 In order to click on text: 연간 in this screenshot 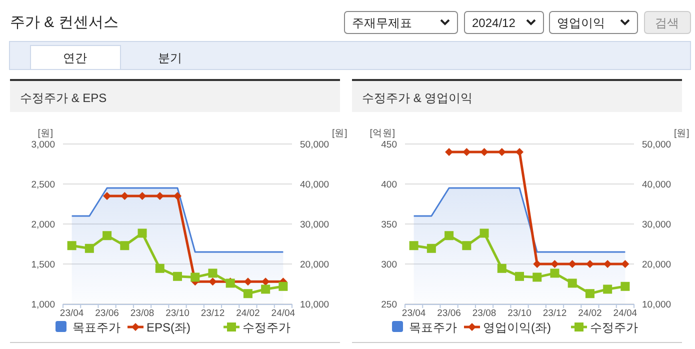, I will do `click(75, 58)`.